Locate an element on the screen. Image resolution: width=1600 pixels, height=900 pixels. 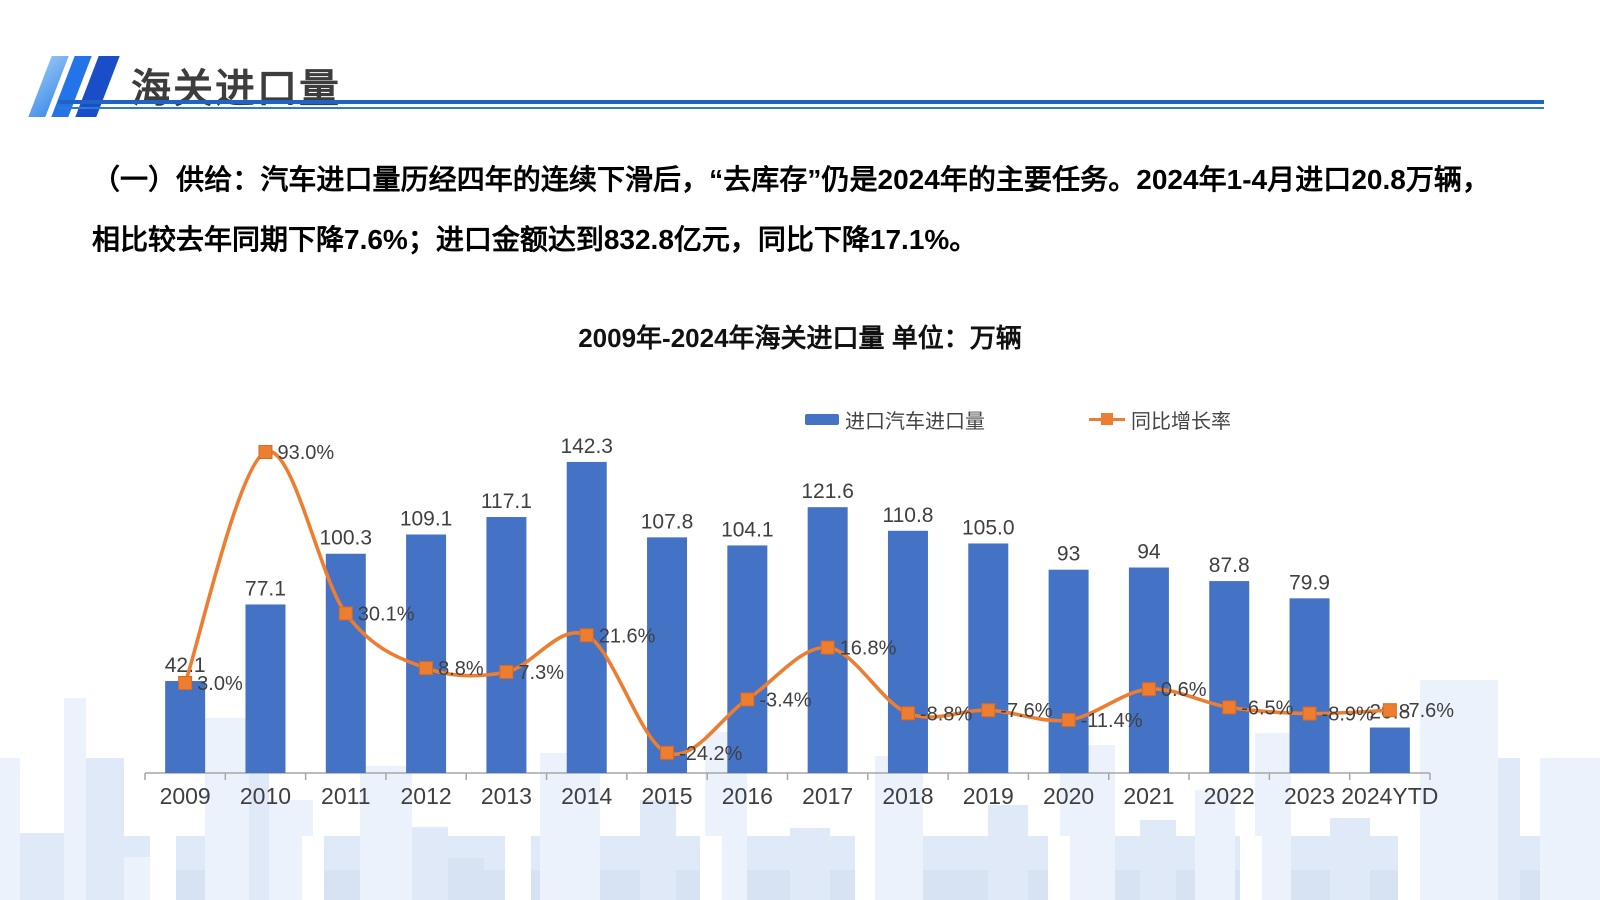
x-axis-label: 2012 is located at coordinates (426, 796).